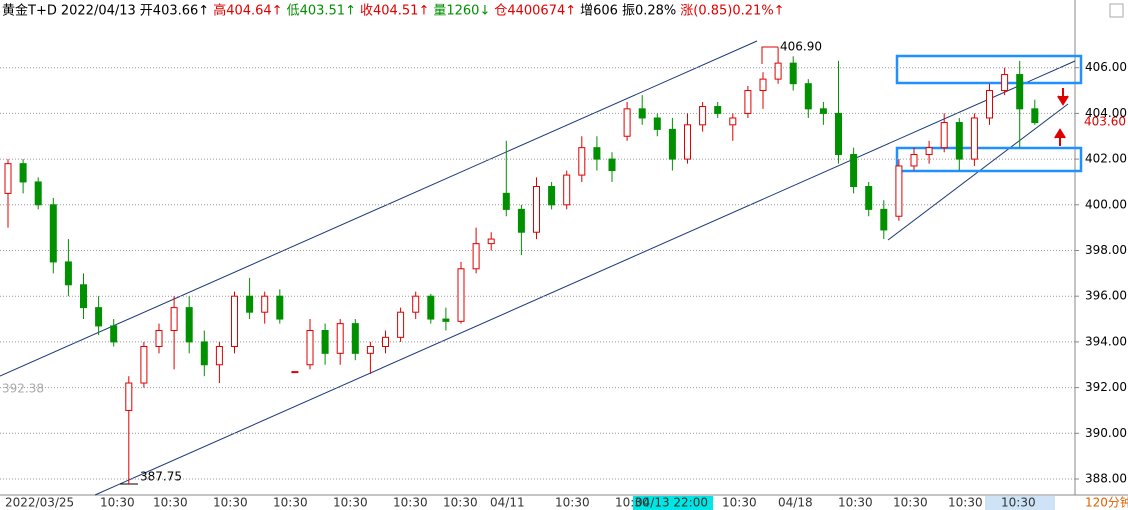  I want to click on x-tick-label: 04/11, so click(507, 503).